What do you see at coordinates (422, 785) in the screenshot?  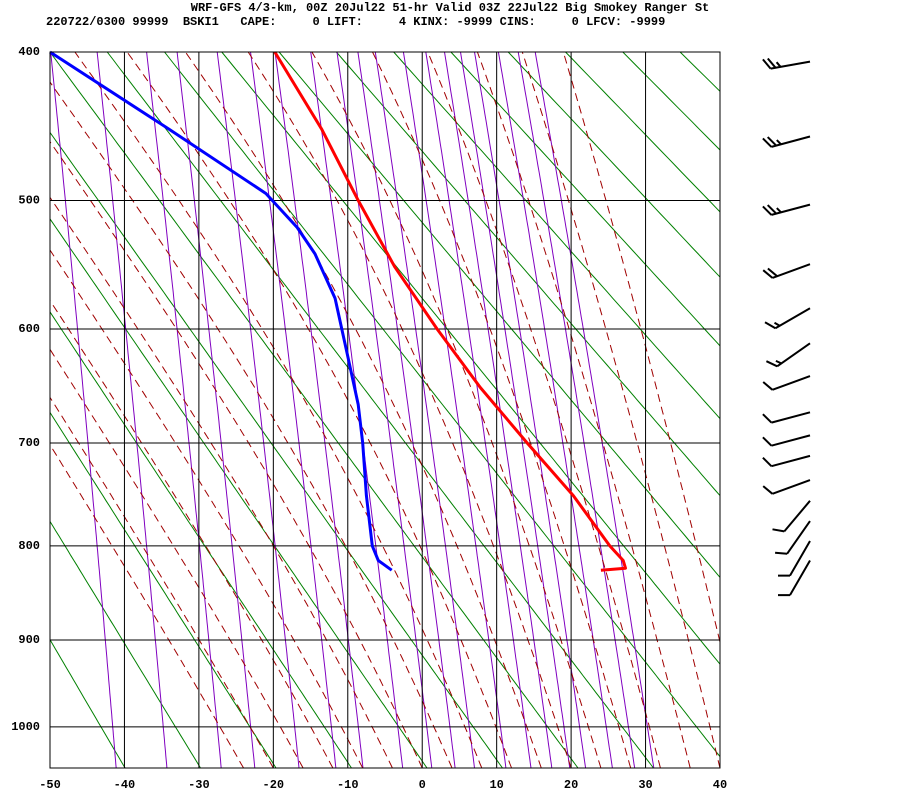 I see `x-tick-label: 0` at bounding box center [422, 785].